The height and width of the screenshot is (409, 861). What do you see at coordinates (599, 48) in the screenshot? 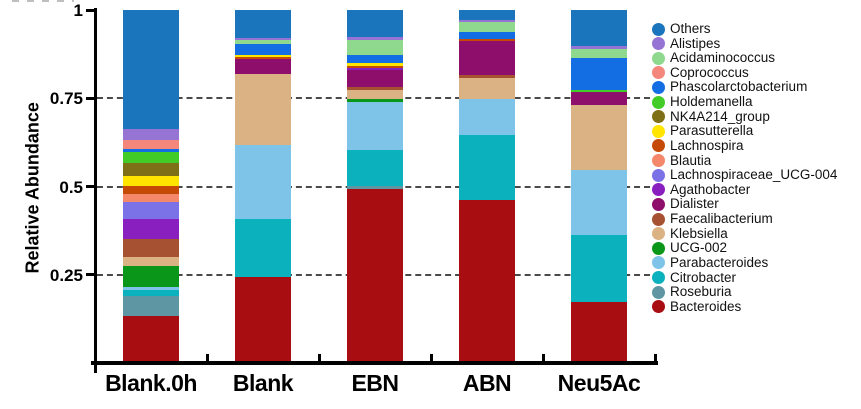
I see `bar-segment-Neu5Ac-Alistipes` at bounding box center [599, 48].